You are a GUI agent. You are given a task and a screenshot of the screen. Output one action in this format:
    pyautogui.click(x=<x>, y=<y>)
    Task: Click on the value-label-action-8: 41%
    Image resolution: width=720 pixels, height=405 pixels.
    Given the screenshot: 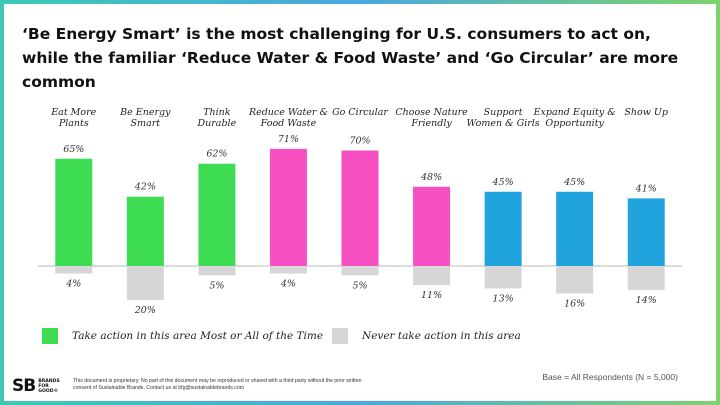 What is the action you would take?
    pyautogui.click(x=646, y=188)
    